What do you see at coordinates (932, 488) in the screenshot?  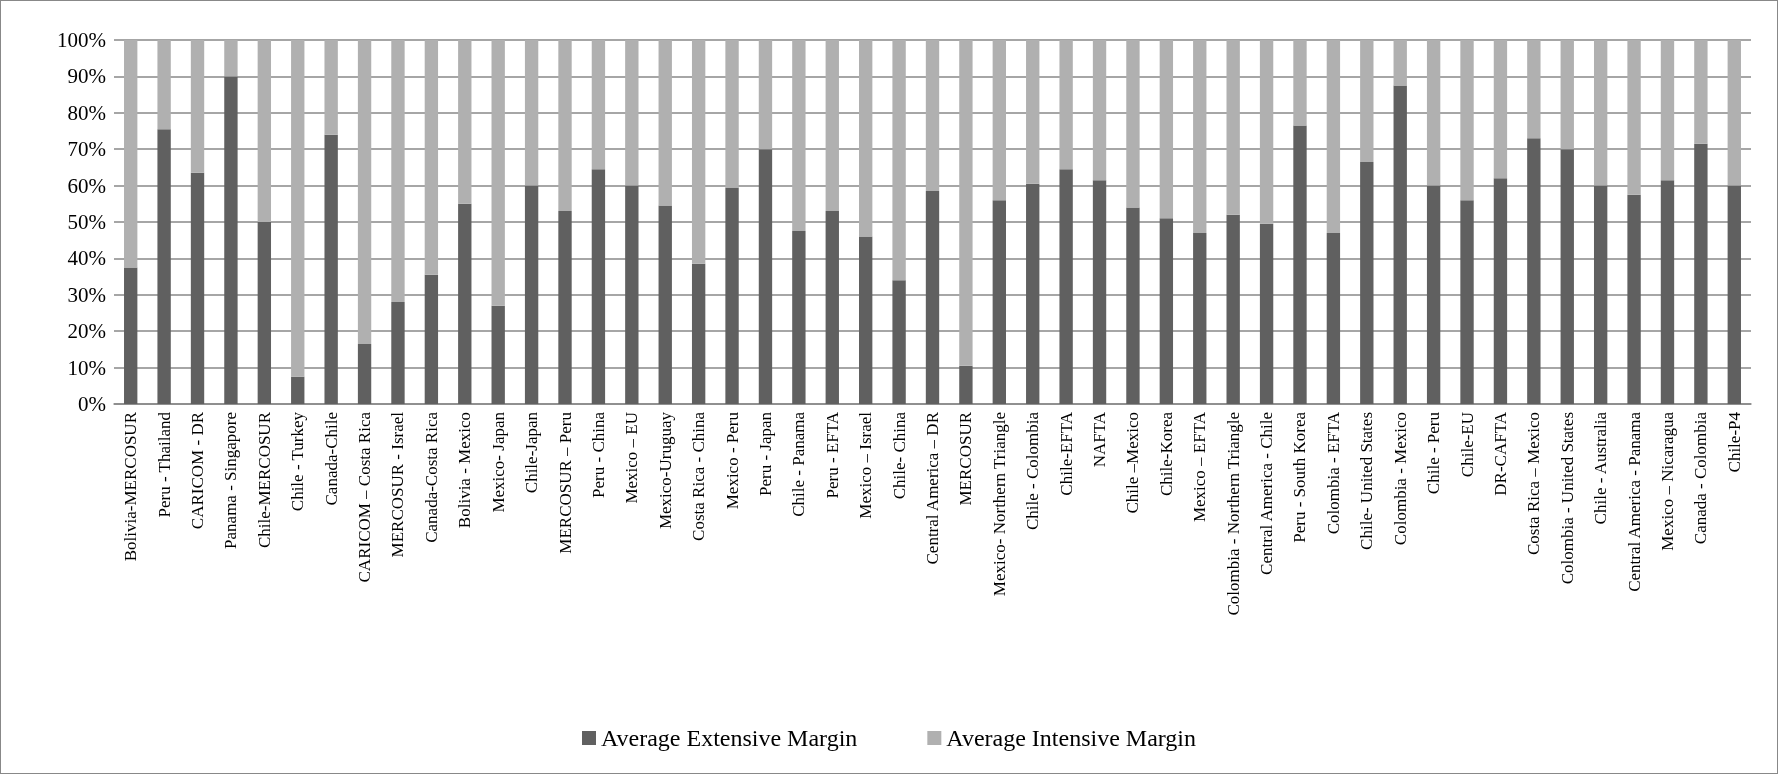 I see `x-tick-label: Central America – DR` at bounding box center [932, 488].